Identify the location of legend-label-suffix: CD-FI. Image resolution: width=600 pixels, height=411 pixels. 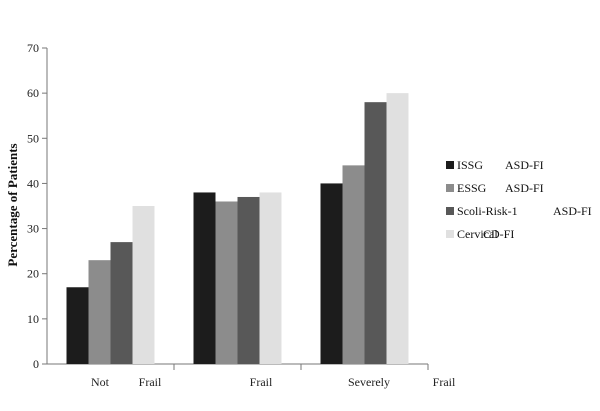
(498, 234).